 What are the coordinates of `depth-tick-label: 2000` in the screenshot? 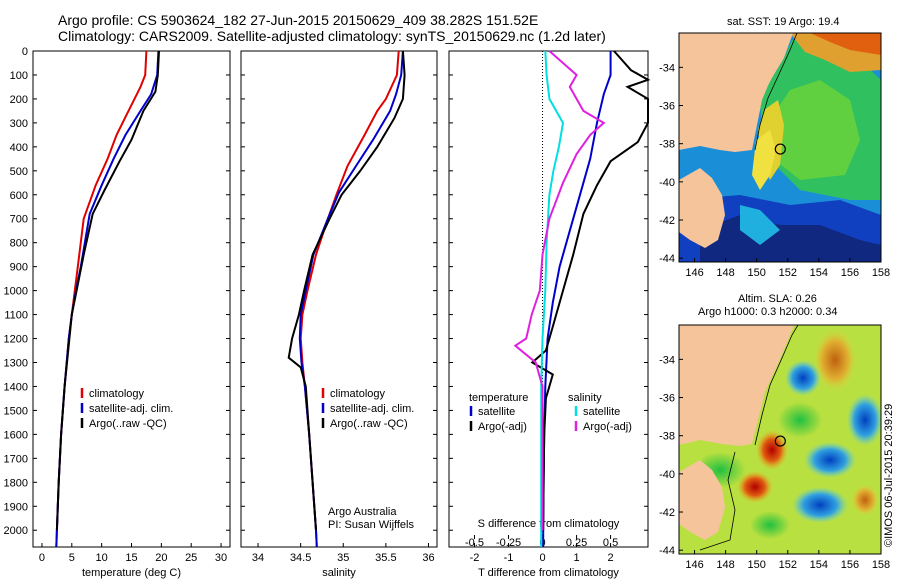 It's located at (16, 531).